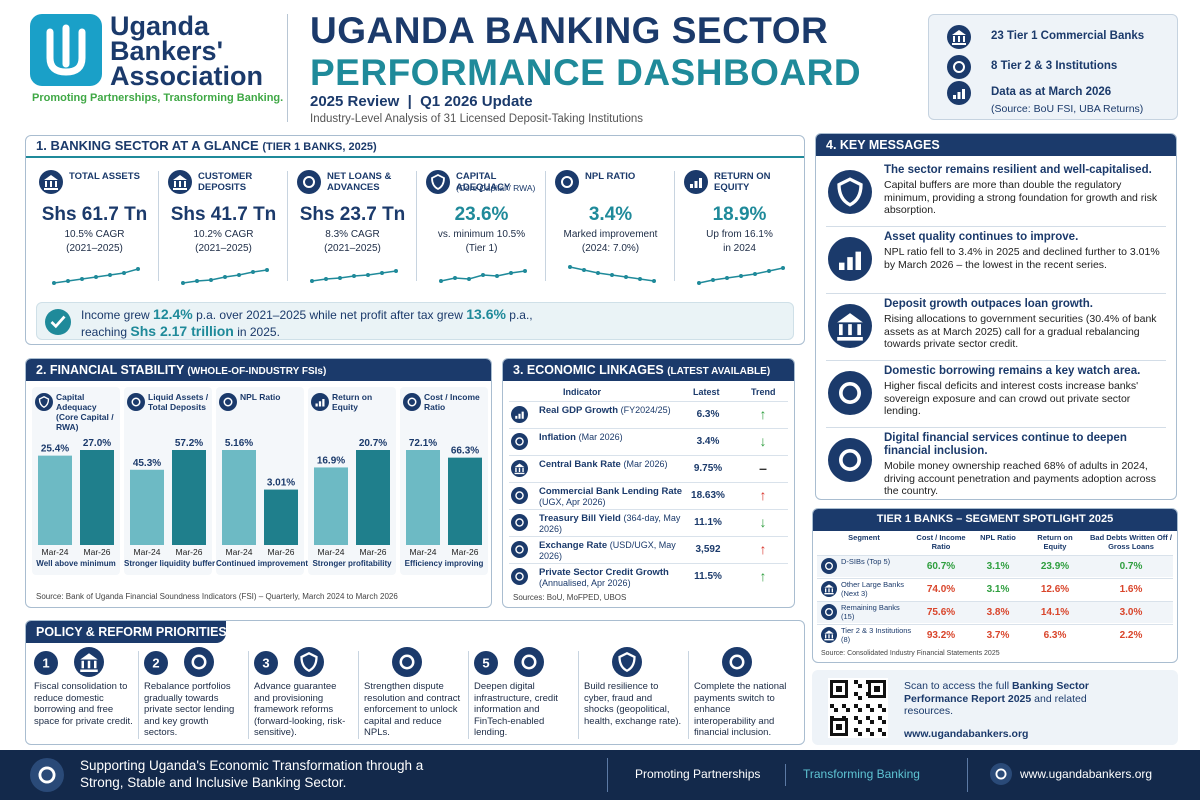  I want to click on qr-finder, so click(839, 727).